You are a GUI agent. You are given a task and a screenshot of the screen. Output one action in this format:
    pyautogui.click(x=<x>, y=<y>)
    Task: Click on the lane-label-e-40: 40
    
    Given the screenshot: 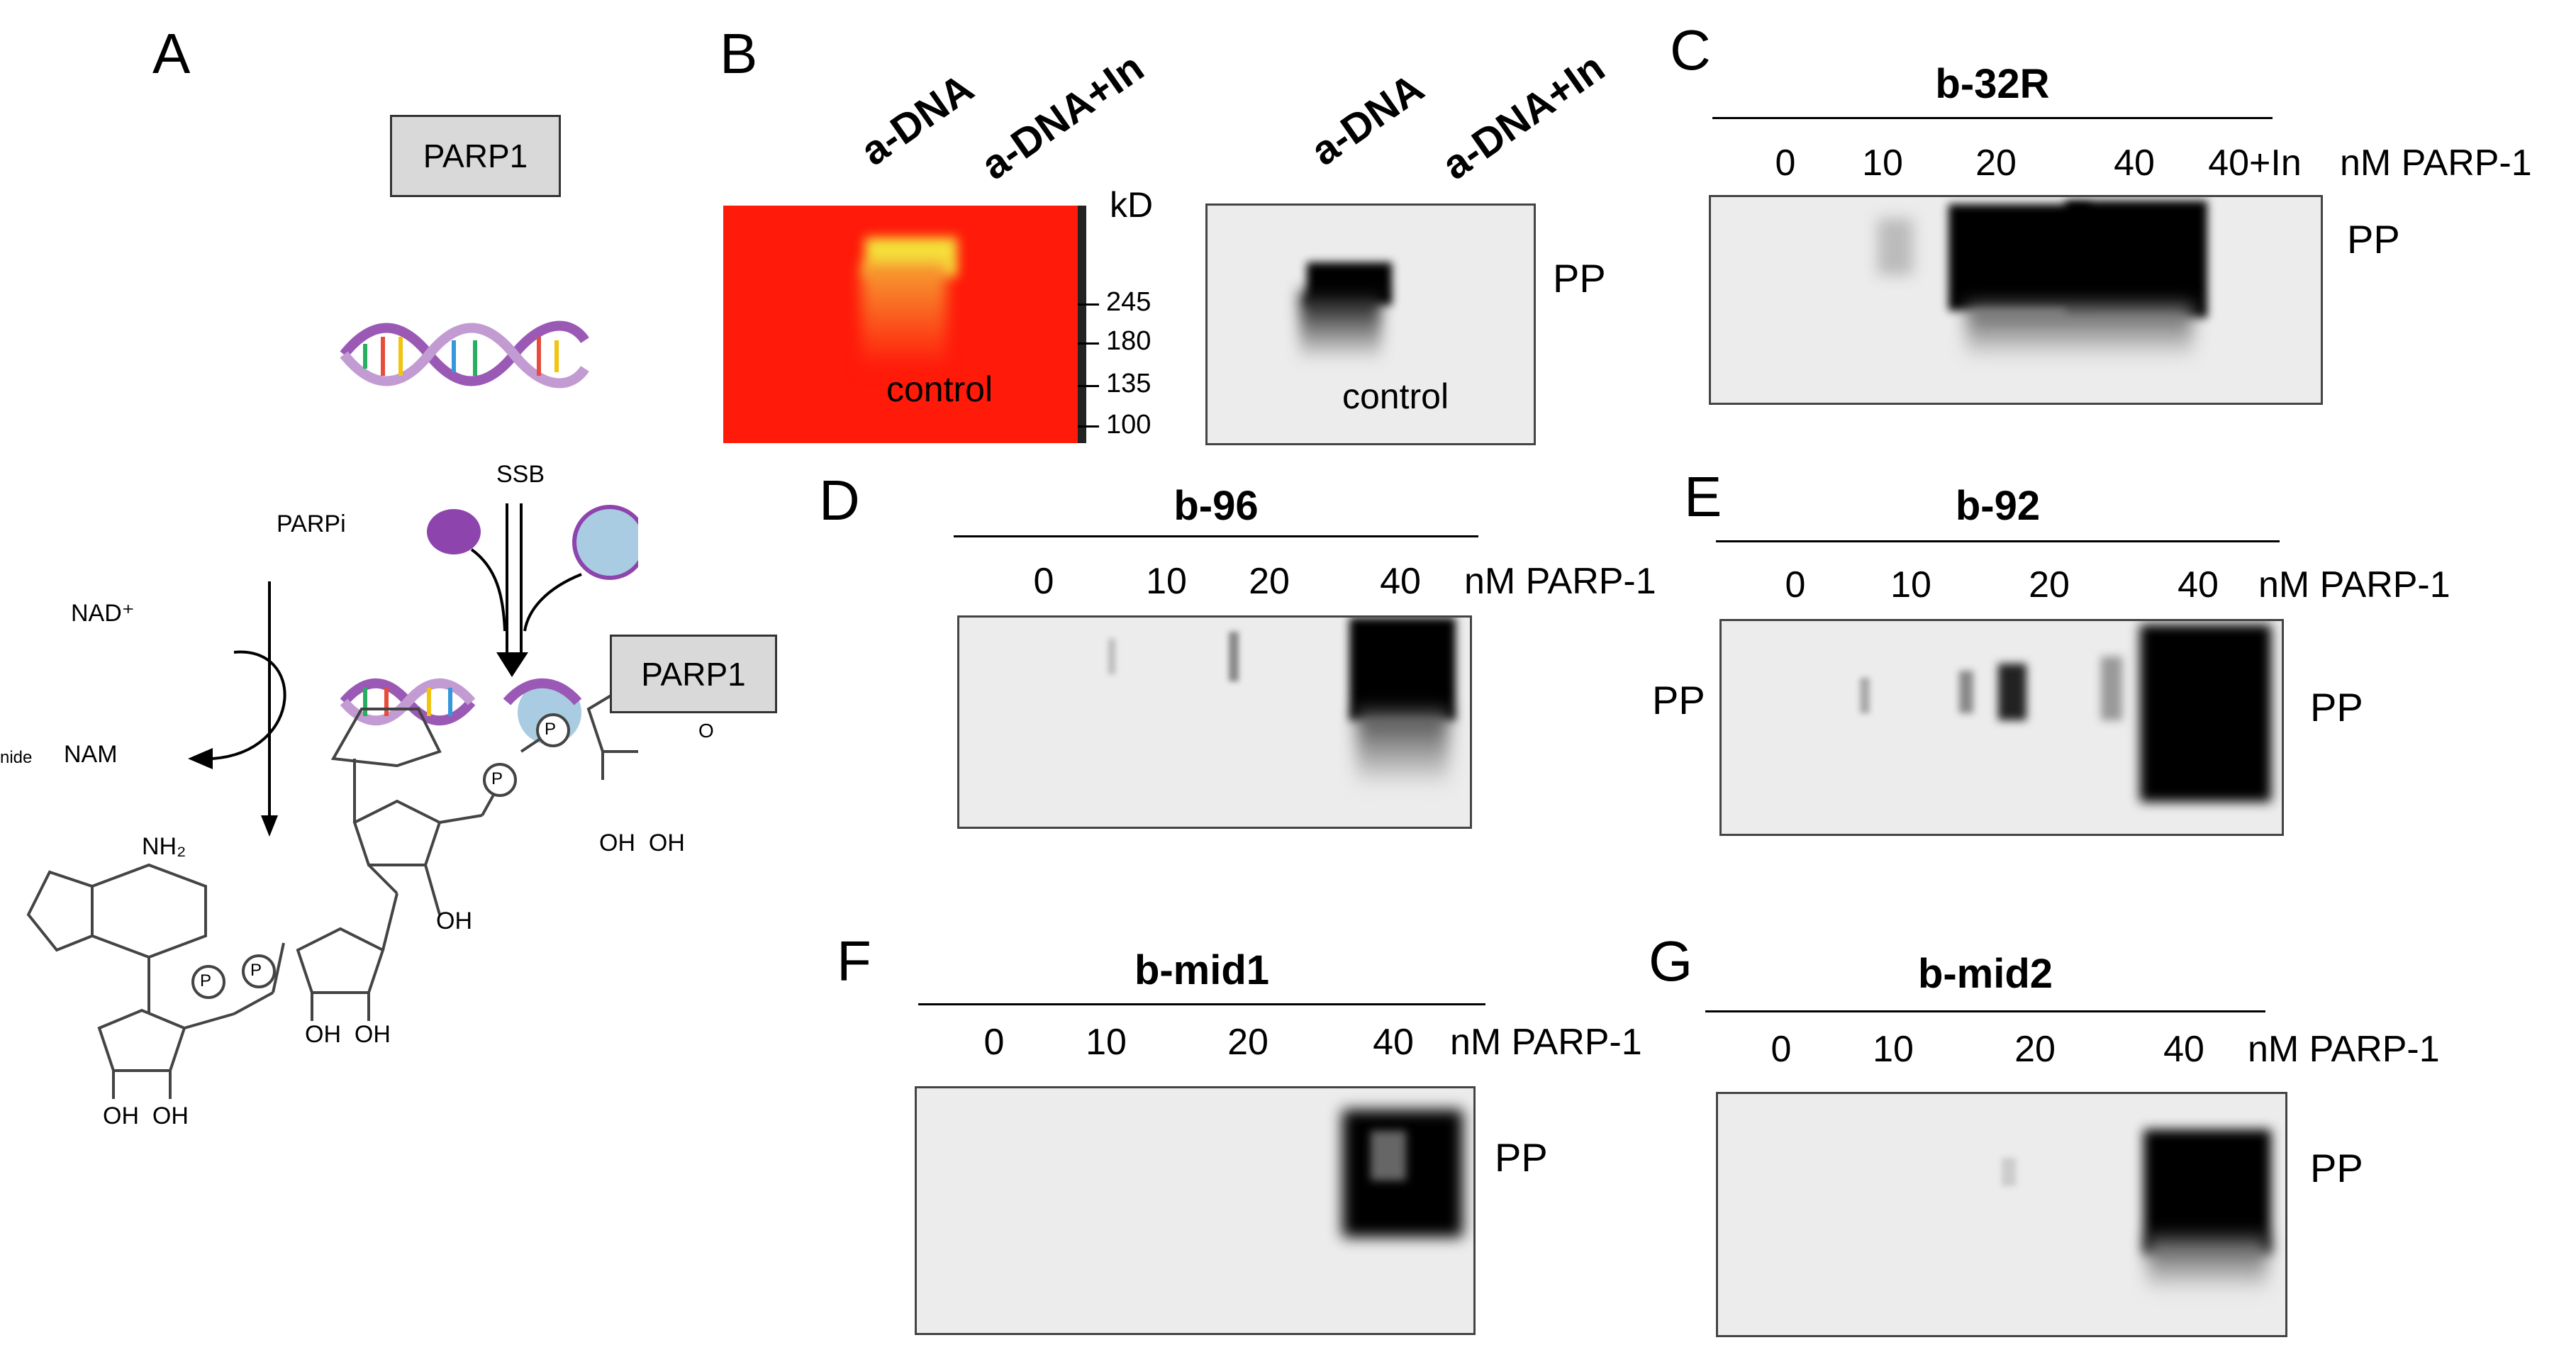 What is the action you would take?
    pyautogui.click(x=2198, y=584)
    